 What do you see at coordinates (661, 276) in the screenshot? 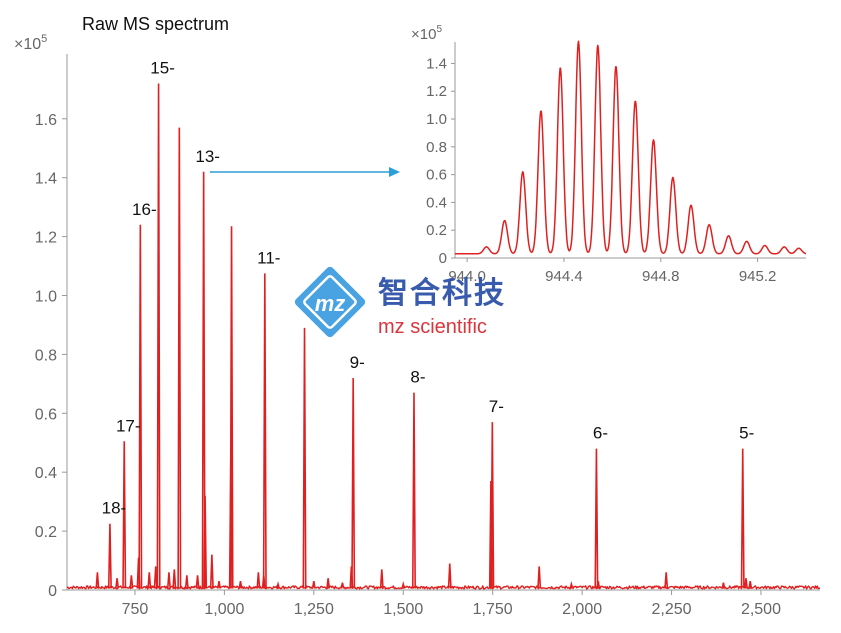
I see `inset-x-tick-label: 944.8` at bounding box center [661, 276].